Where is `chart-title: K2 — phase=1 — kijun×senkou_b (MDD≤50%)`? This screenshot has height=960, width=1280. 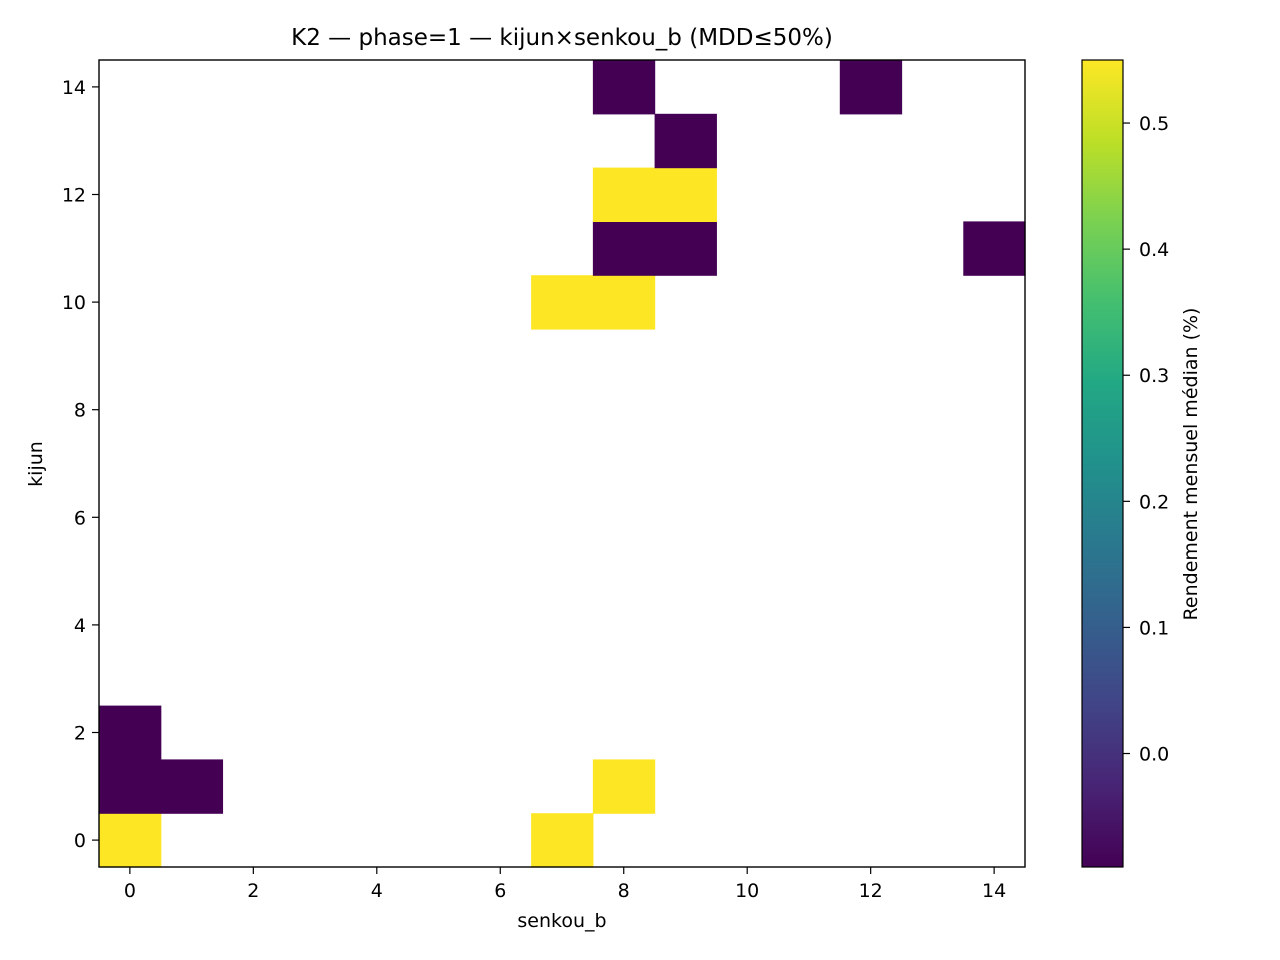
chart-title: K2 — phase=1 — kijun×senkou_b (MDD≤50%) is located at coordinates (562, 38).